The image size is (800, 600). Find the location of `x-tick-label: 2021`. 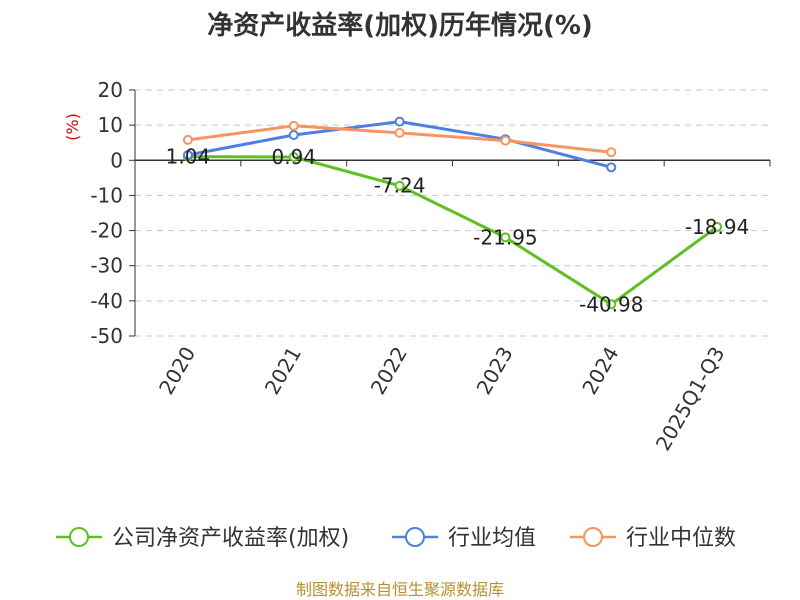

x-tick-label: 2021 is located at coordinates (283, 371).